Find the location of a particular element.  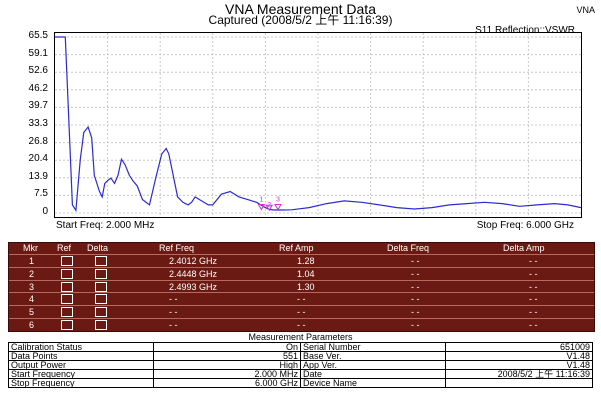

marker-ref-freq: 2.4448 GHz is located at coordinates (193, 273).